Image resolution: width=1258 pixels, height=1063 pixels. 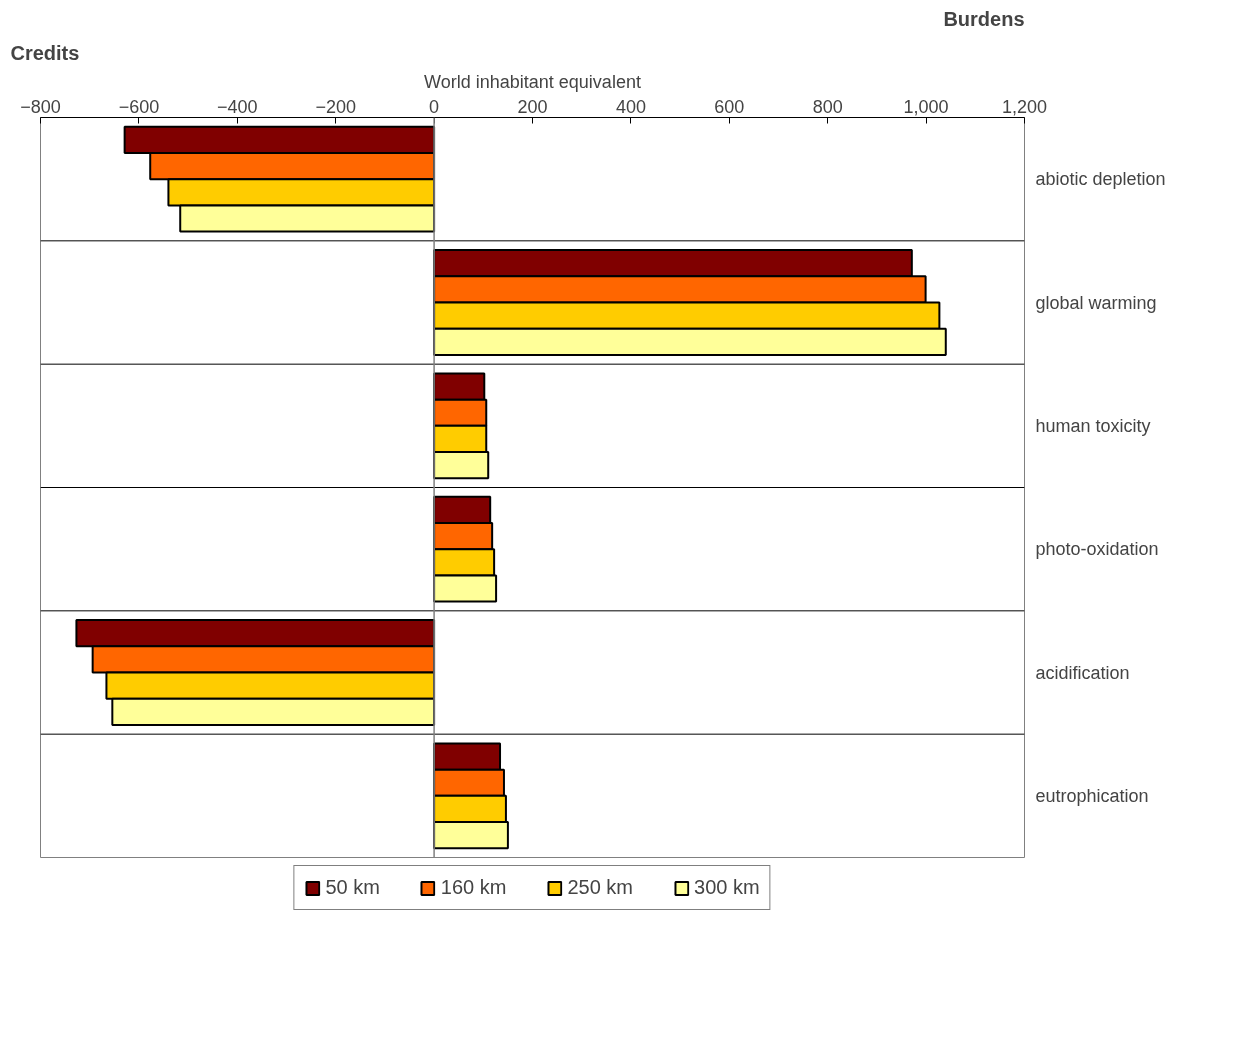 I want to click on legend-label: 160 km, so click(x=473, y=887).